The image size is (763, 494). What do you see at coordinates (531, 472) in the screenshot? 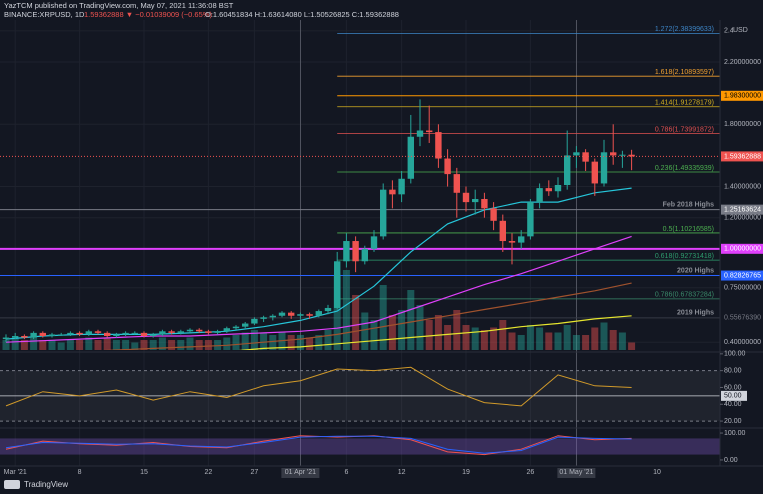
I see `x-tick-label: 26` at bounding box center [531, 472].